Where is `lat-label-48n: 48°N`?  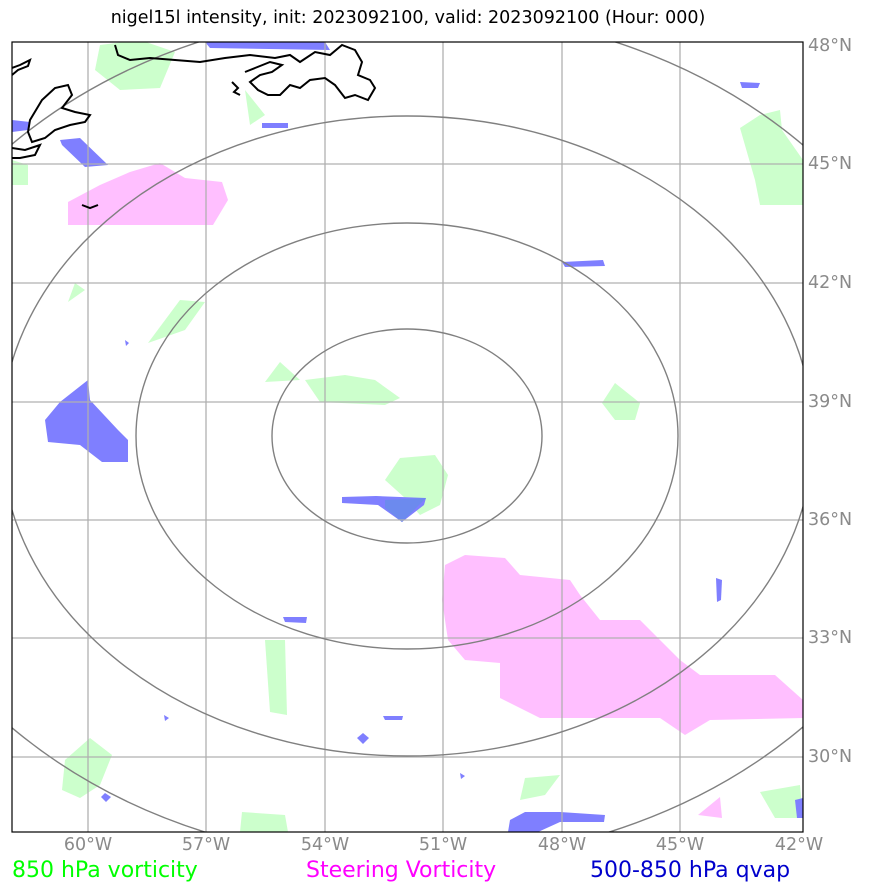 lat-label-48n: 48°N is located at coordinates (830, 46).